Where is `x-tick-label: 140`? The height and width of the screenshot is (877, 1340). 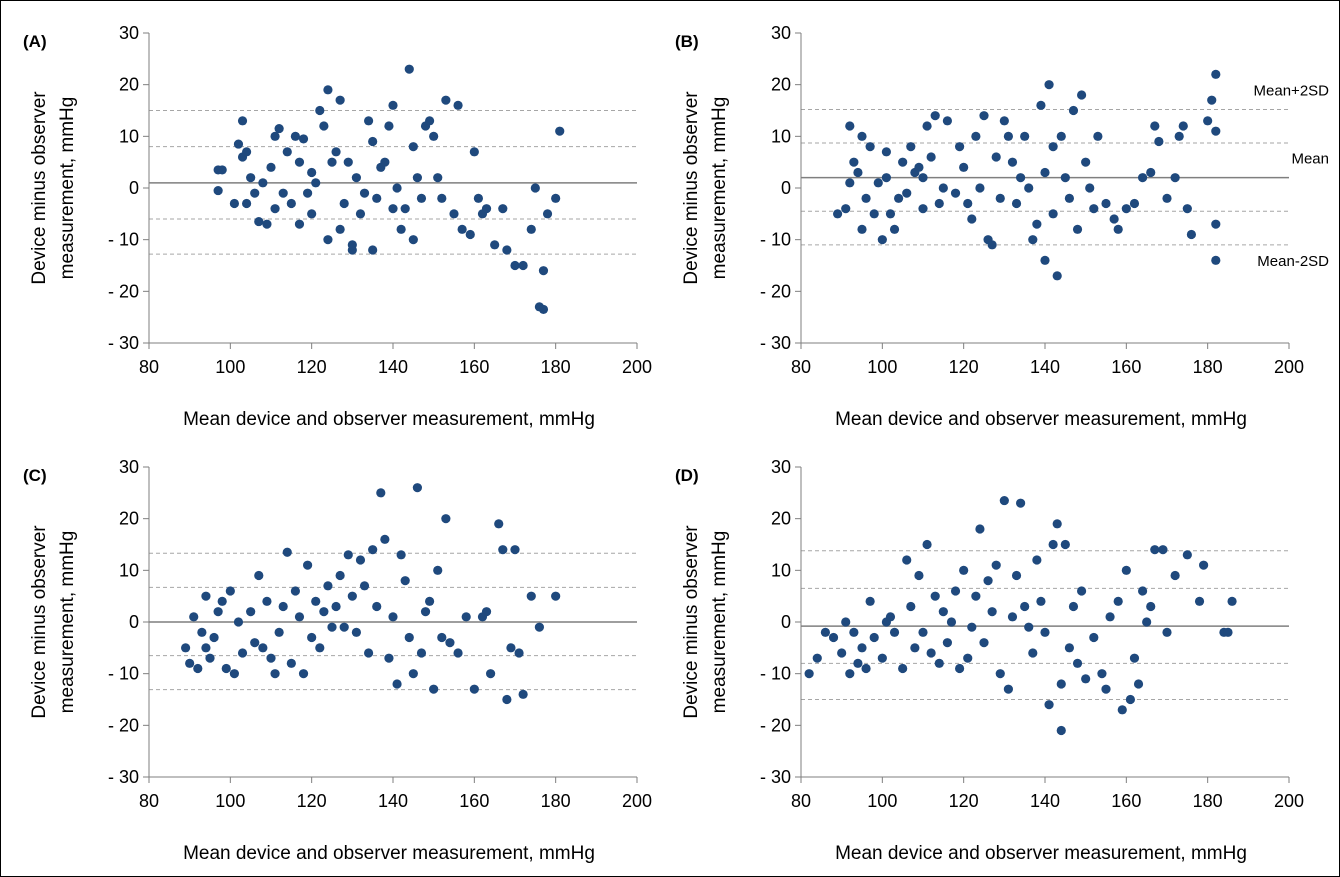 x-tick-label: 140 is located at coordinates (393, 801).